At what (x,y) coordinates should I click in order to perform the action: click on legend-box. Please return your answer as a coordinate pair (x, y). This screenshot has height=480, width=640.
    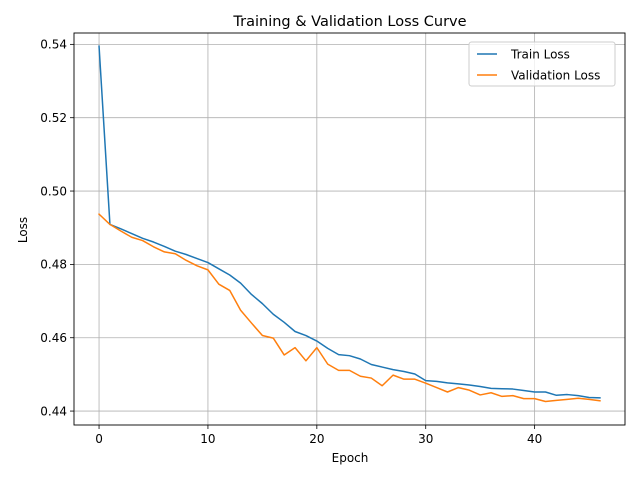
    Looking at the image, I should click on (542, 64).